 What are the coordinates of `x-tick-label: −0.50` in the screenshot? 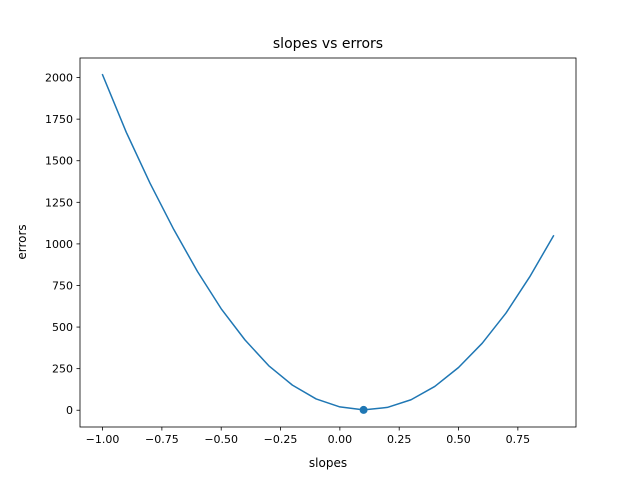 It's located at (221, 439).